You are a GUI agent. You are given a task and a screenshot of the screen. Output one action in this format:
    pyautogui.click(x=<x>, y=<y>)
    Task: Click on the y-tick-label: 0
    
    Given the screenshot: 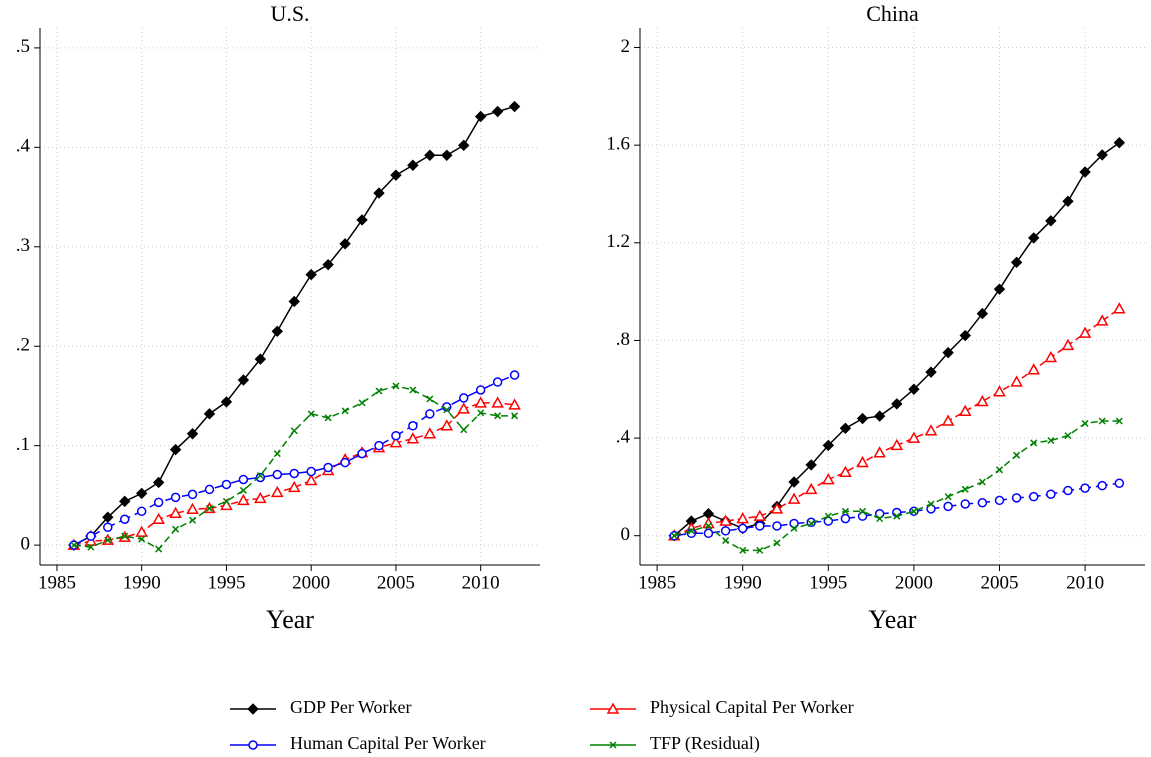 What is the action you would take?
    pyautogui.click(x=626, y=534)
    